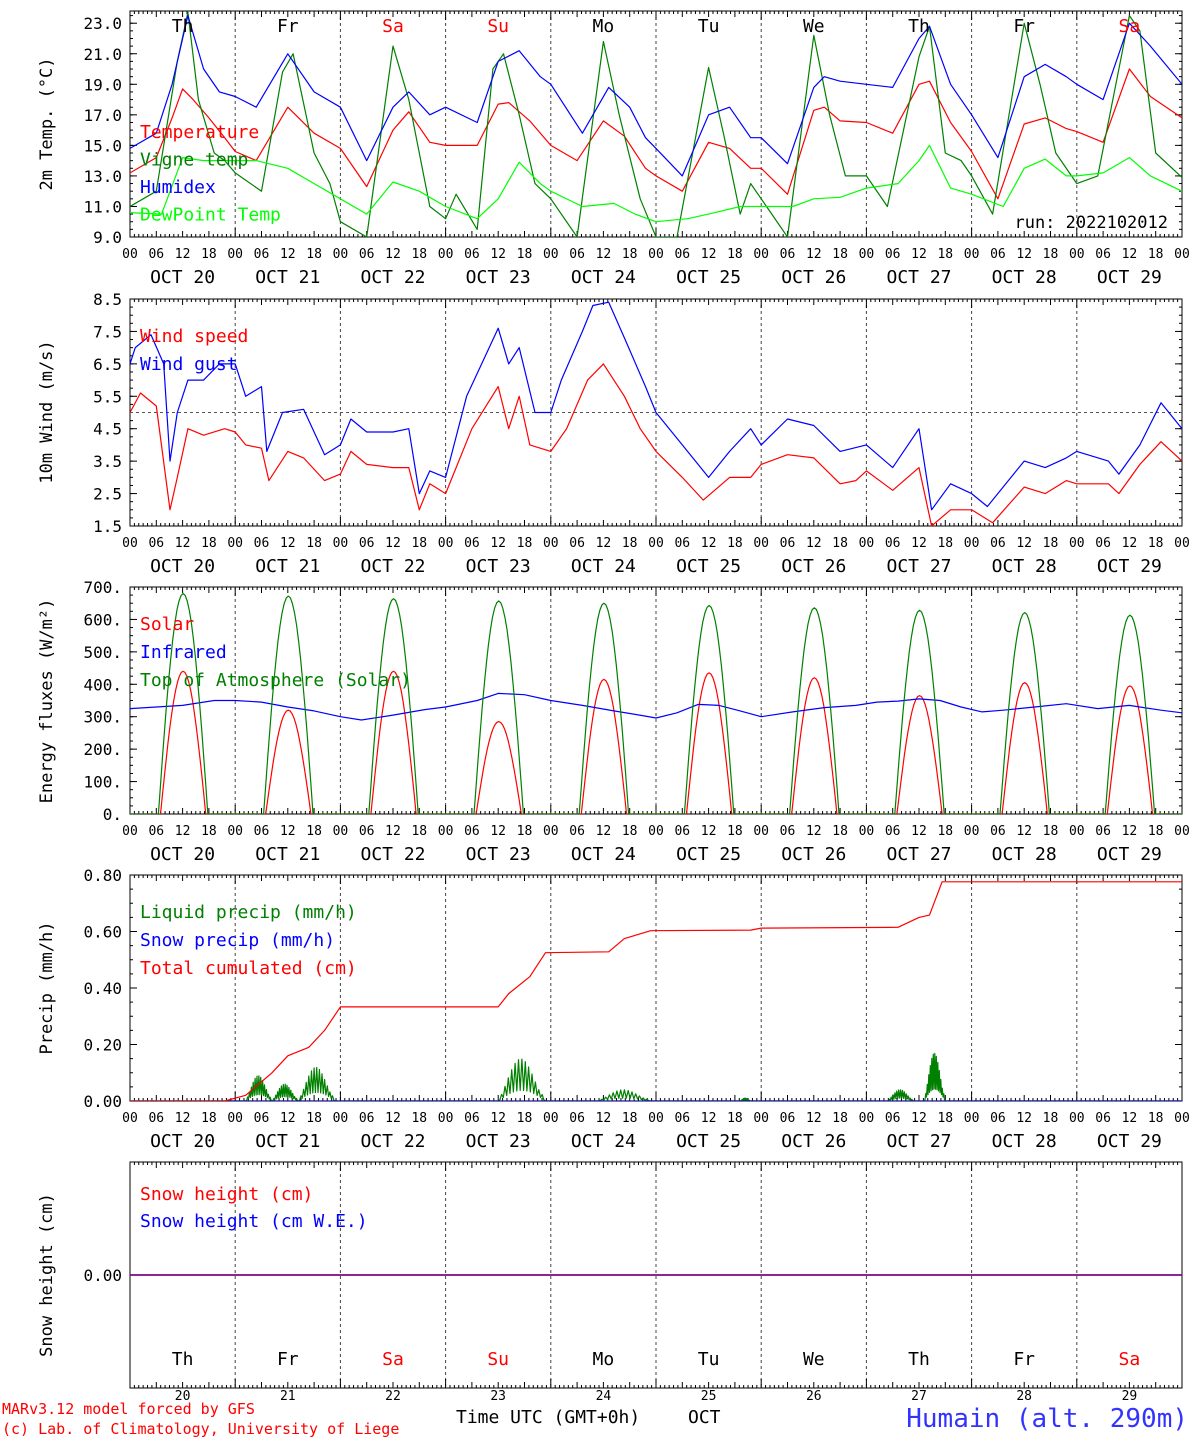 This screenshot has height=1440, width=1194. Describe the element at coordinates (107, 429) in the screenshot. I see `y-tick-label: 4.5` at that location.